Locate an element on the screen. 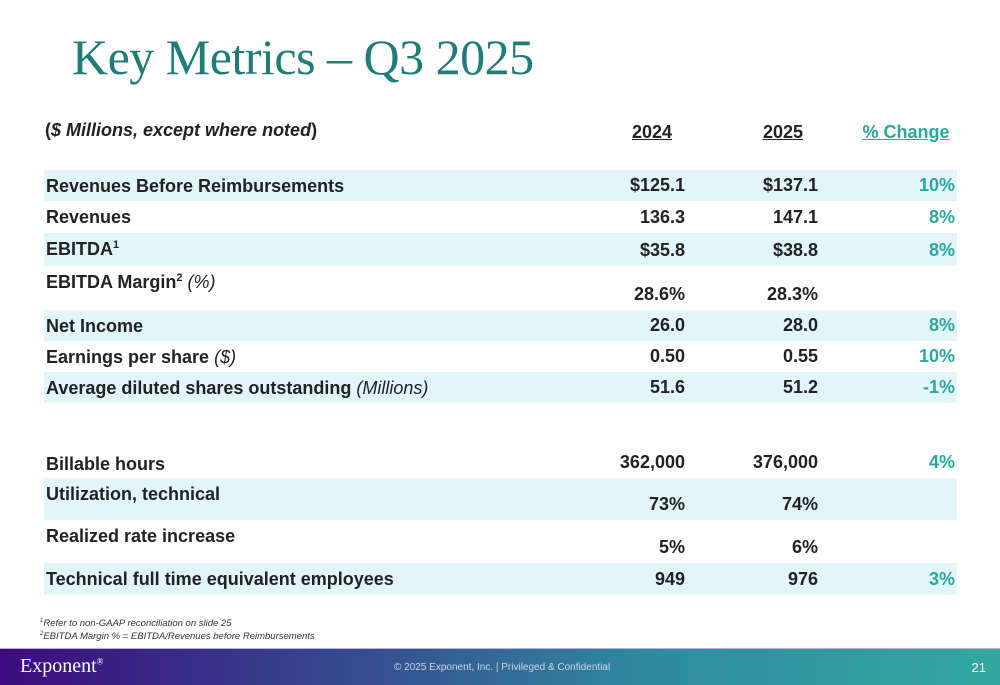  row-label: Revenues Before Reimbursements is located at coordinates (195, 186).